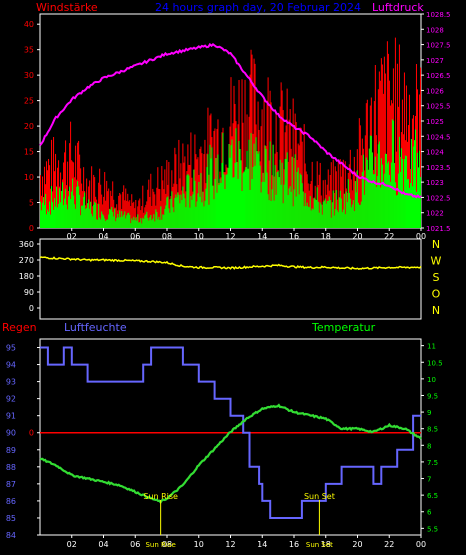 This screenshot has height=555, width=466. I want to click on temperature-title: Temperatur, so click(343, 327).